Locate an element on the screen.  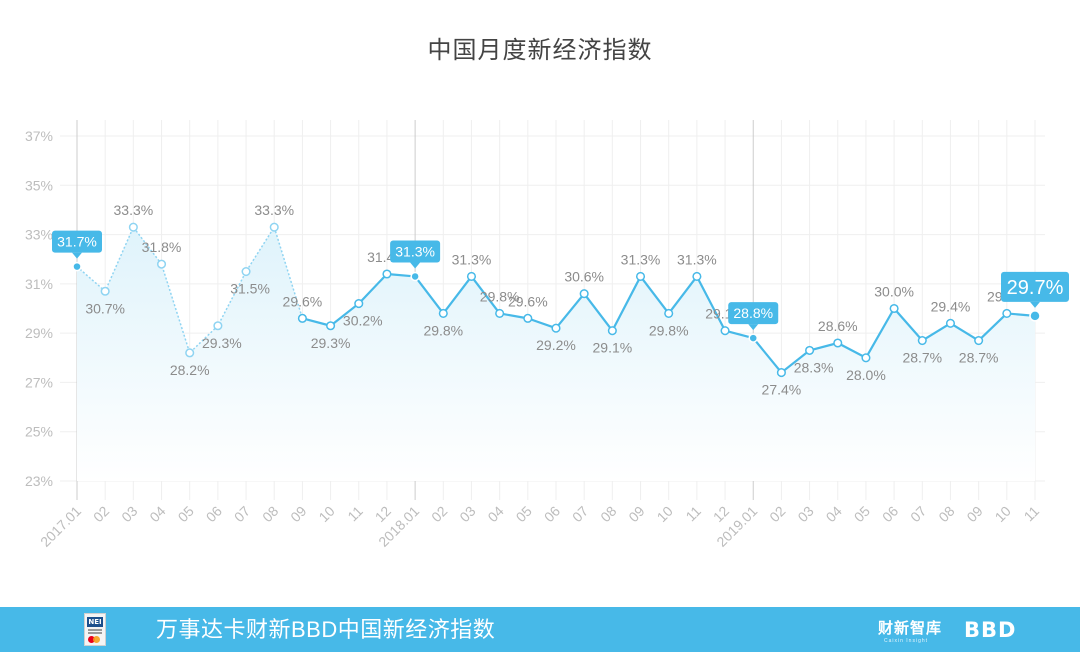
highlight-callout-label: 31.3% is located at coordinates (415, 251).